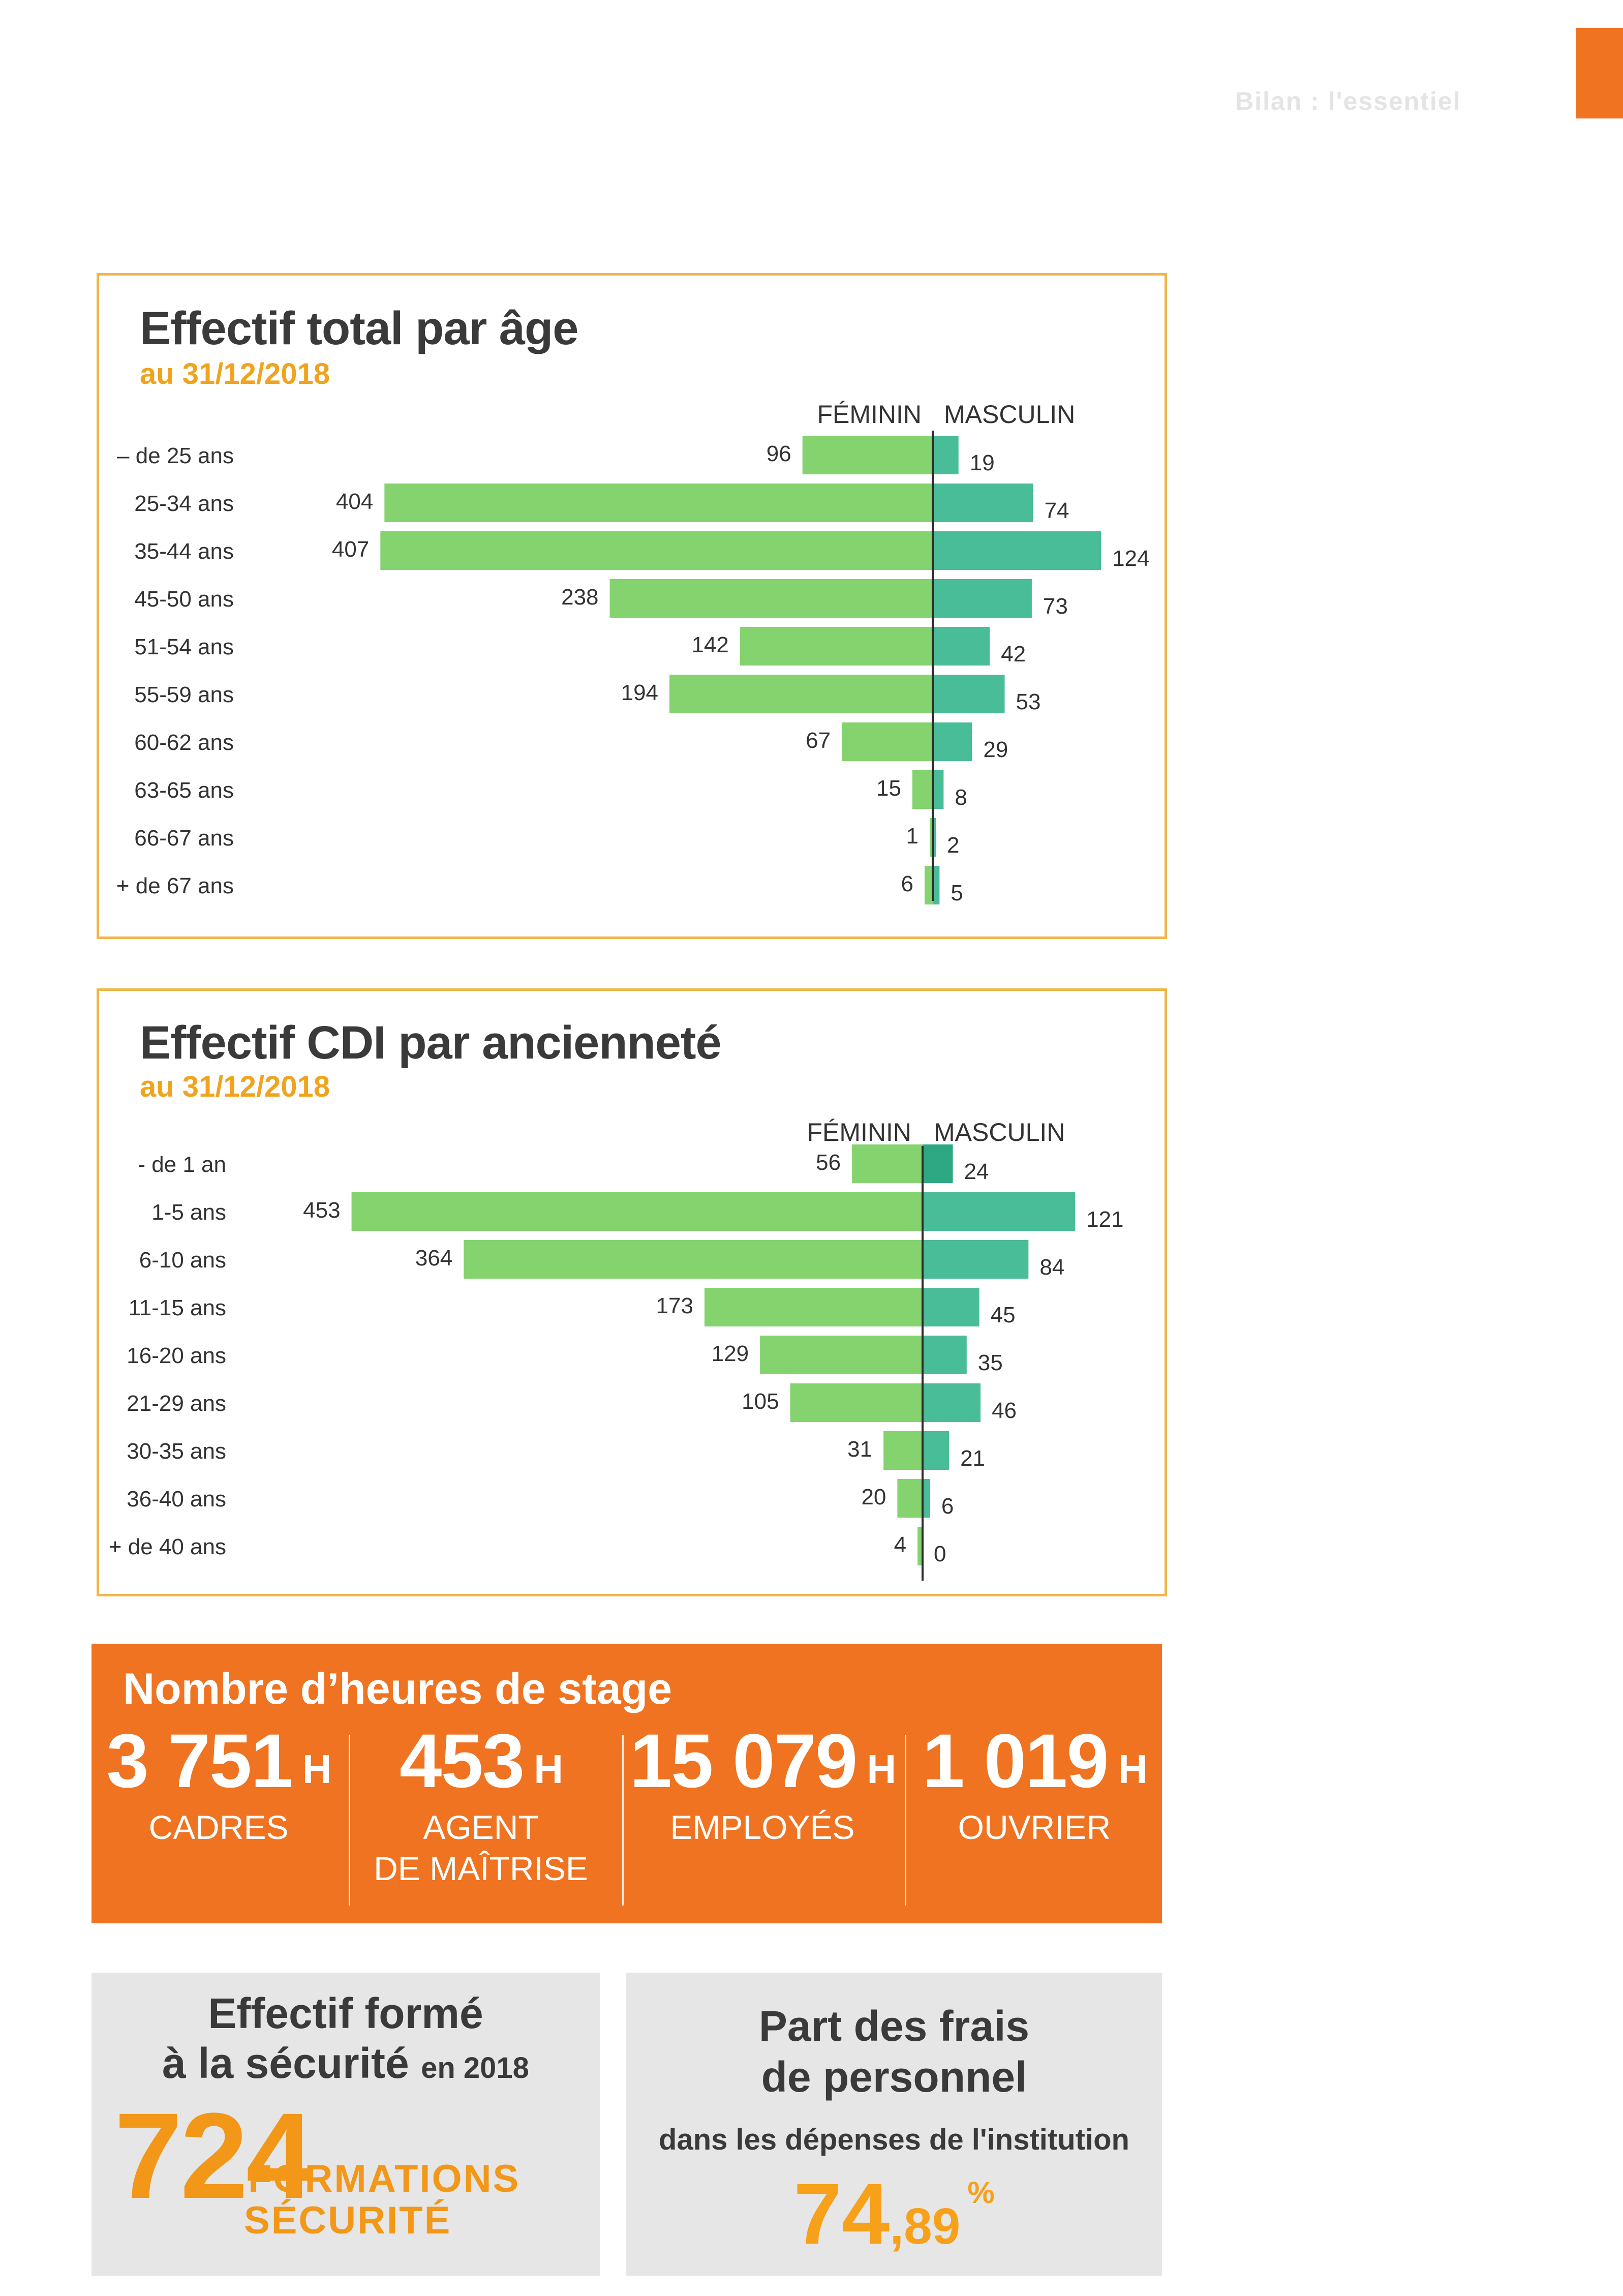 The image size is (1623, 2296). Describe the element at coordinates (859, 1449) in the screenshot. I see `value-label-feminin: 31` at that location.